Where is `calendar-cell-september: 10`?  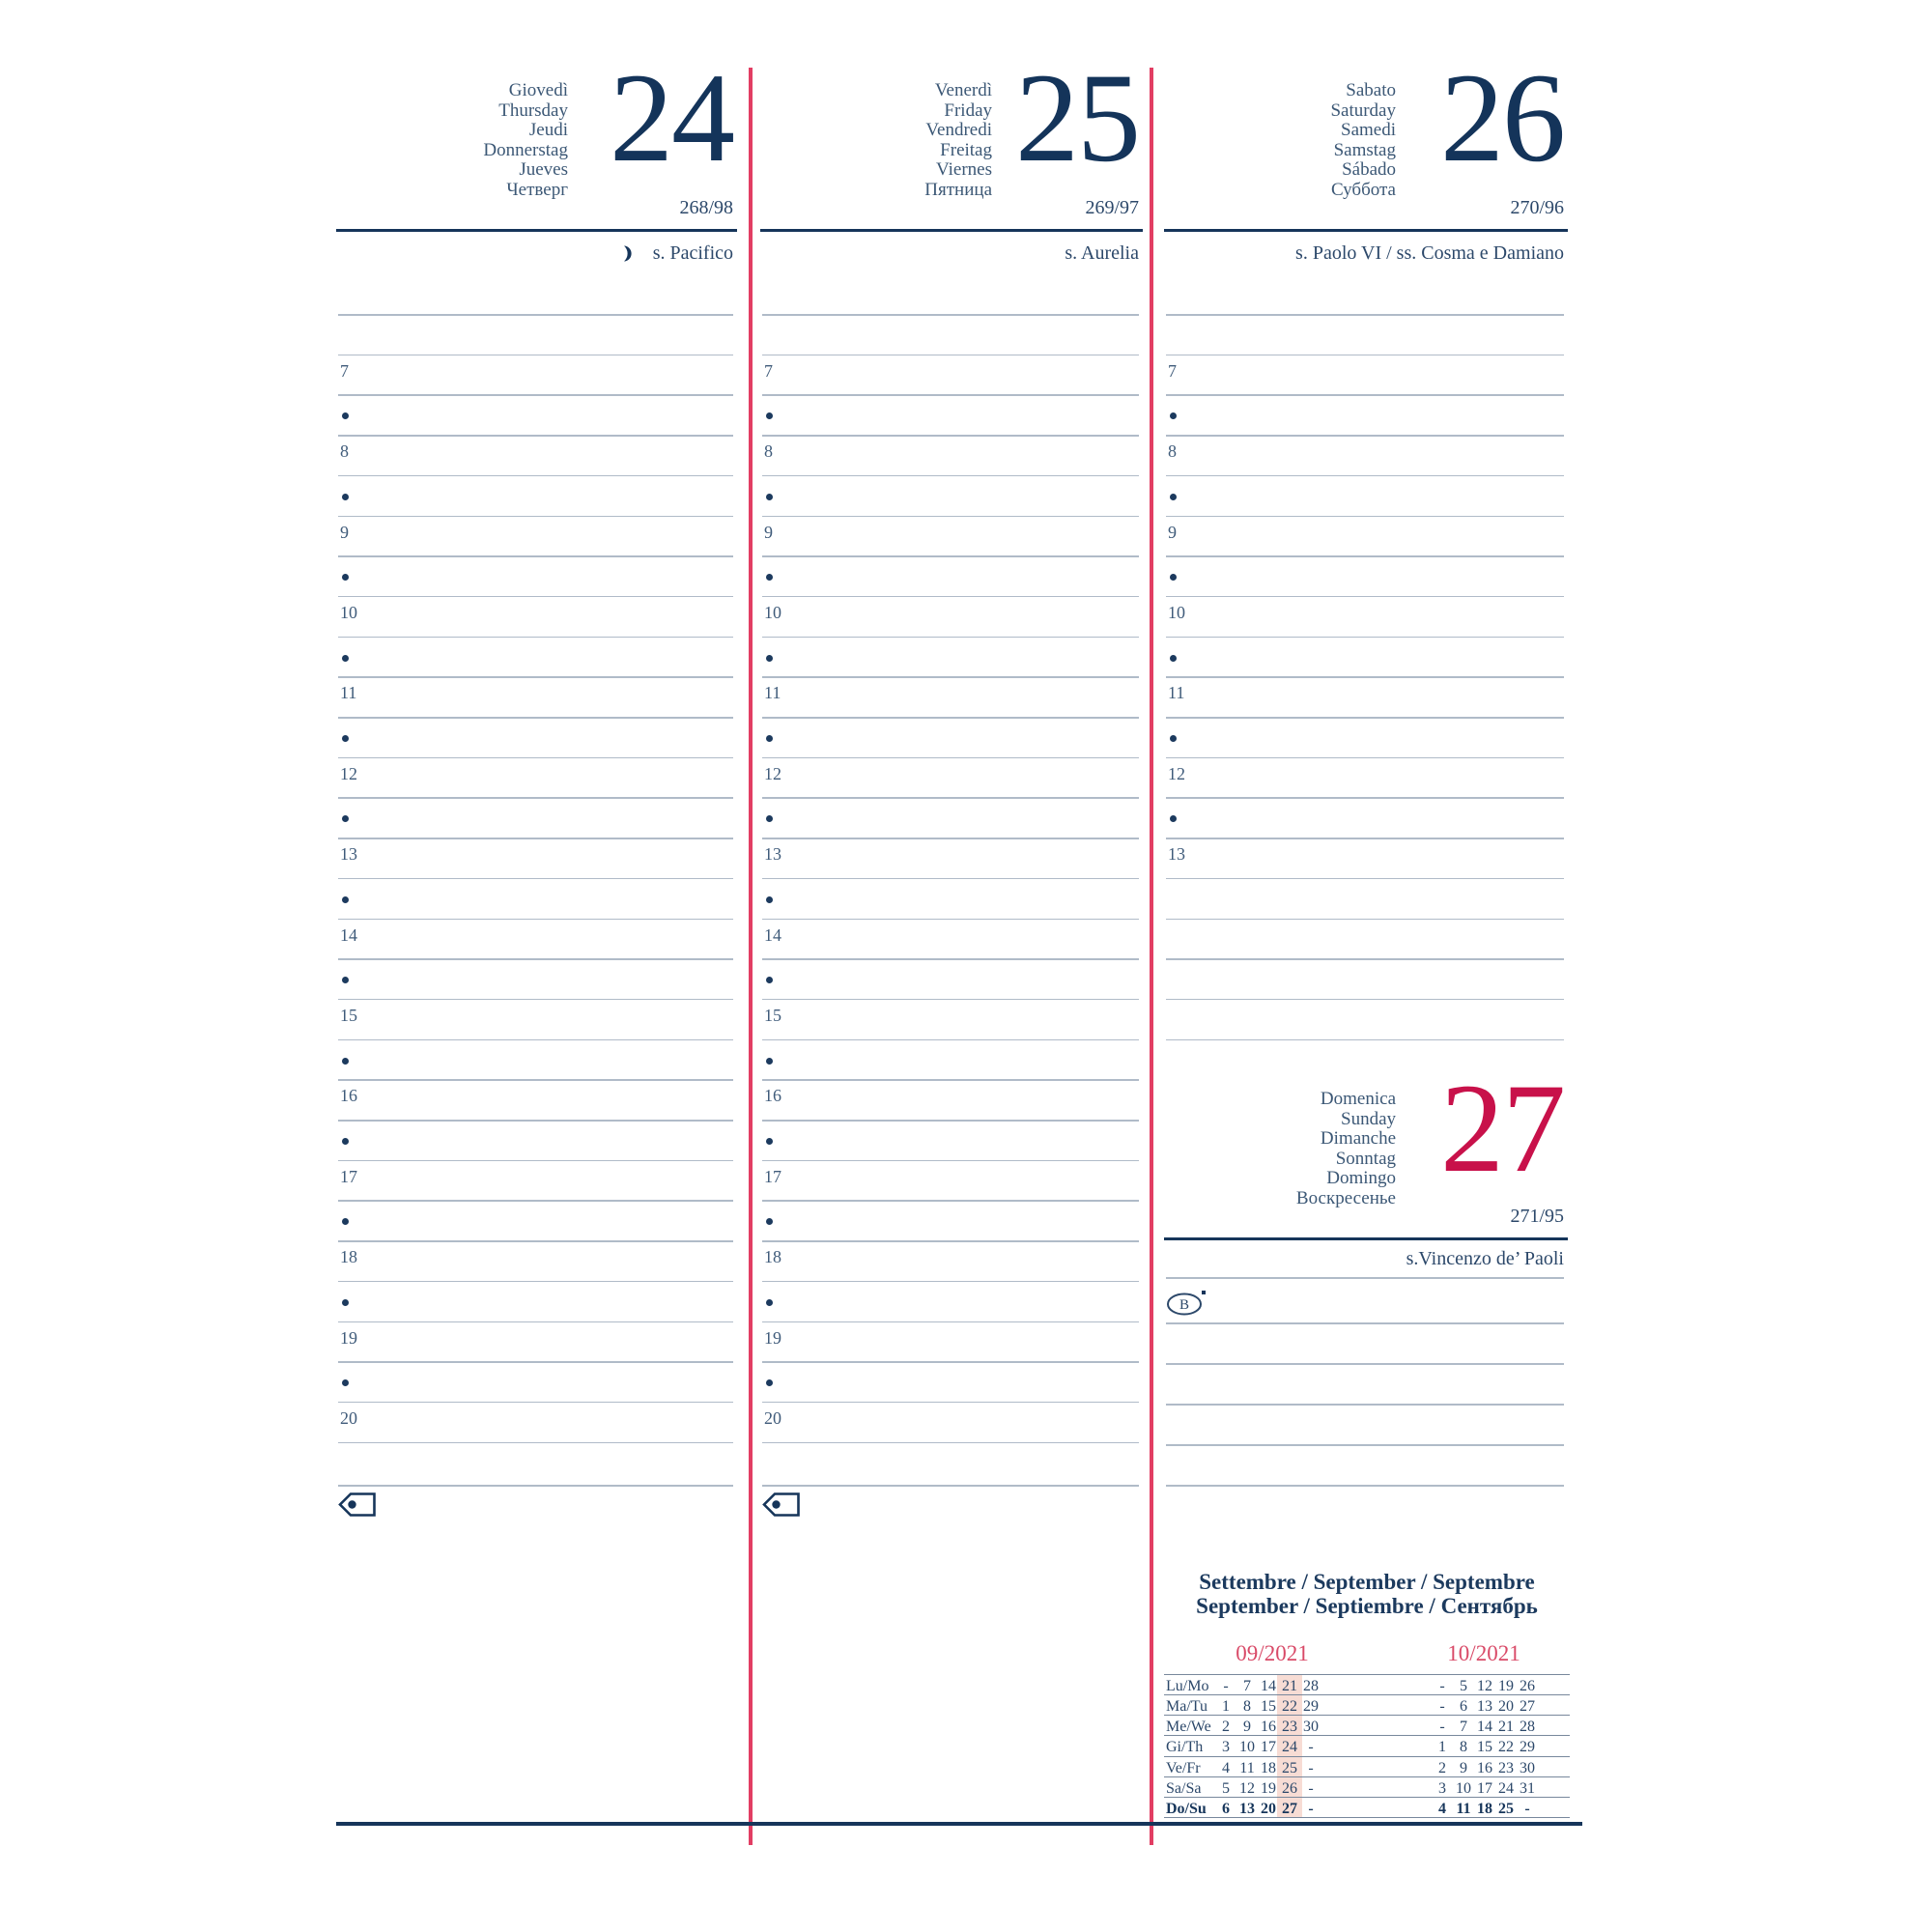
calendar-cell-september: 10 is located at coordinates (1247, 1747).